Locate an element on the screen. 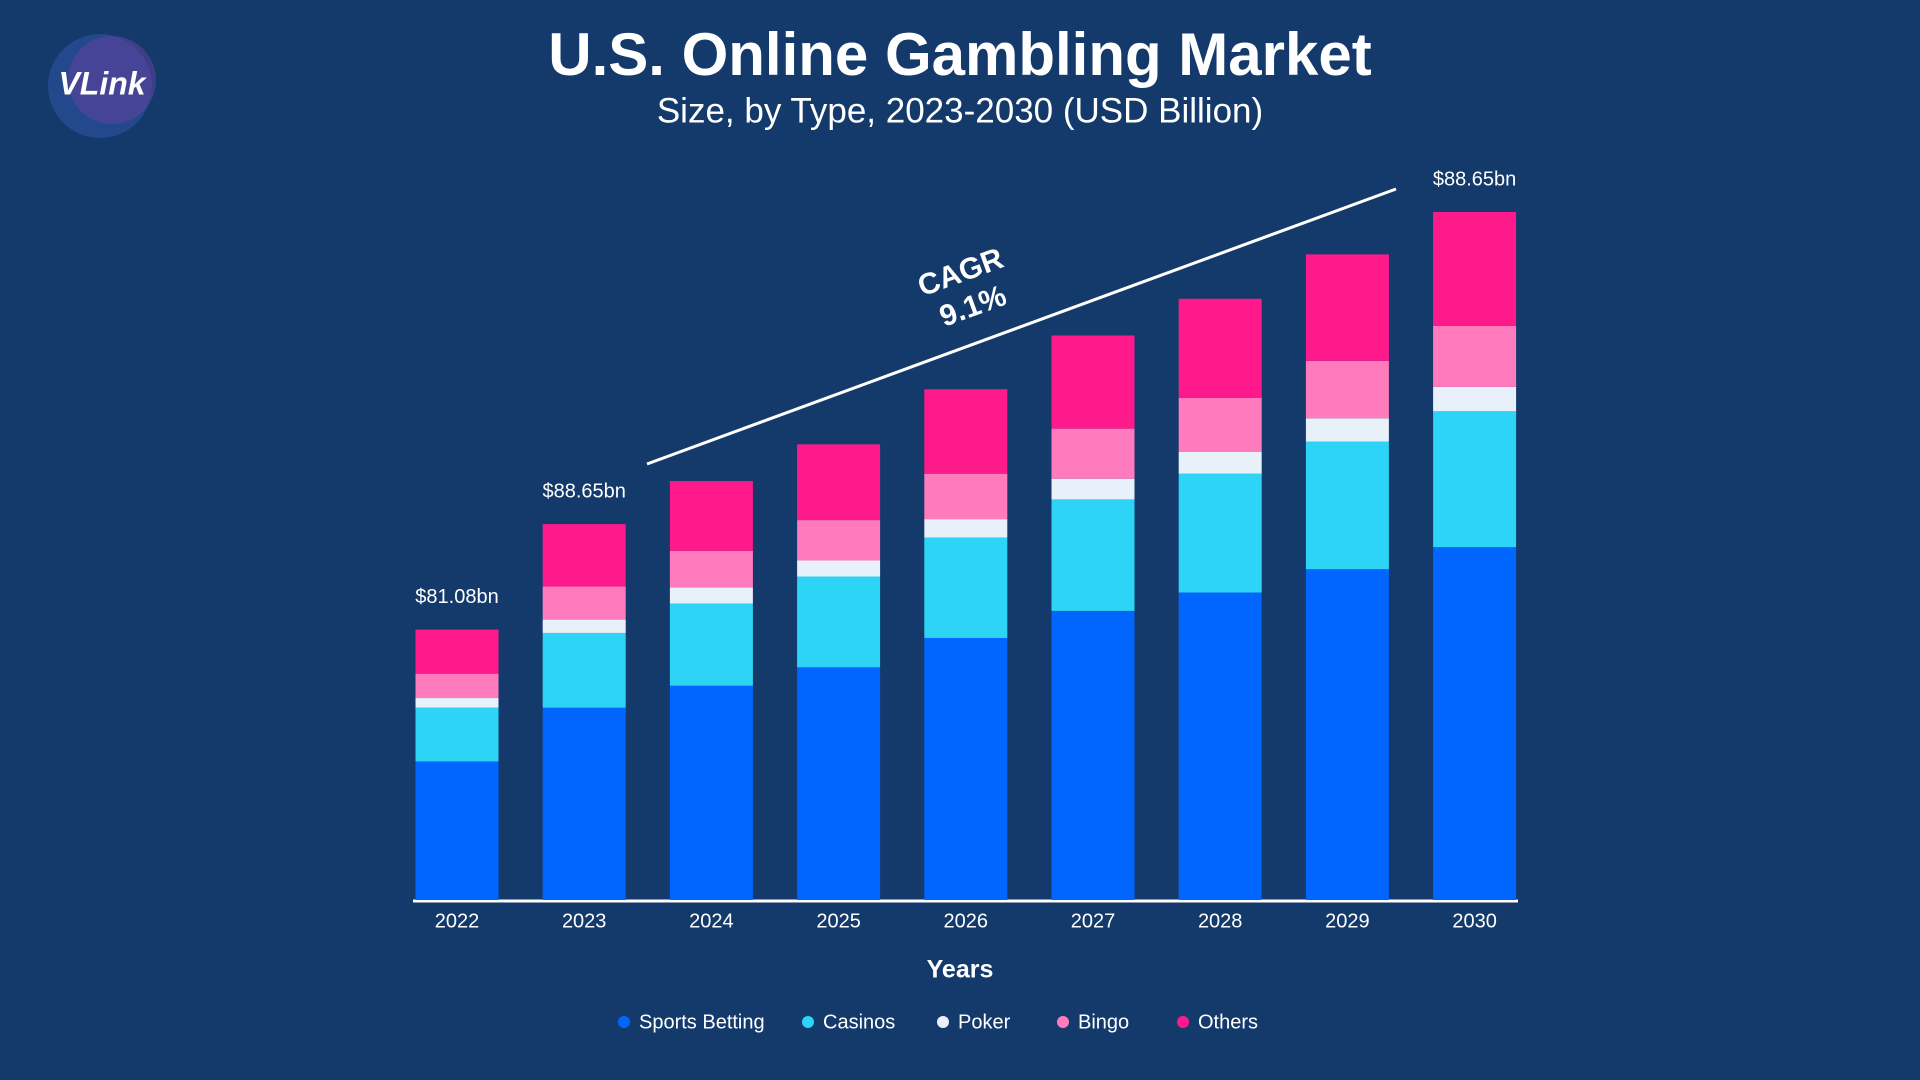 The image size is (1920, 1080). x-tick-label: 2029 is located at coordinates (1347, 921).